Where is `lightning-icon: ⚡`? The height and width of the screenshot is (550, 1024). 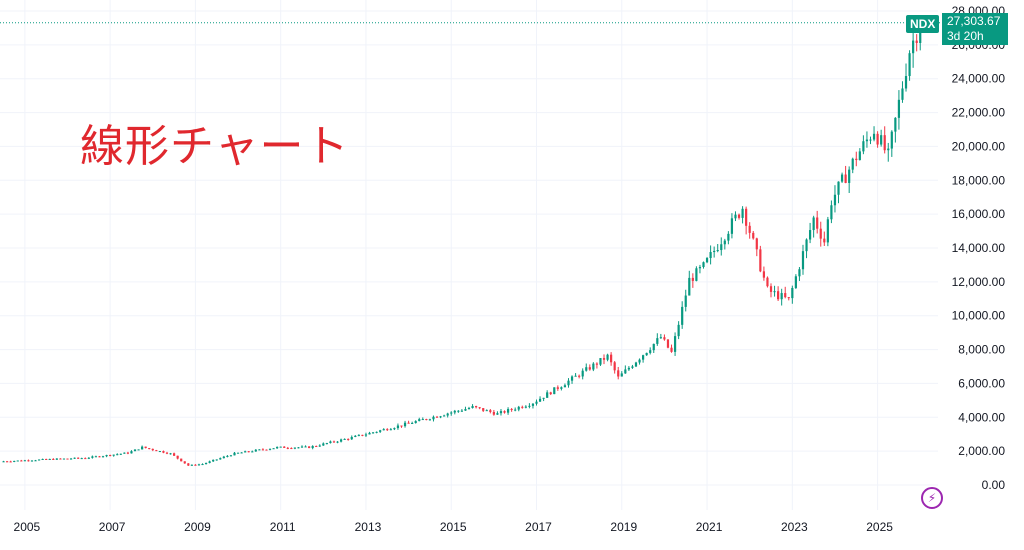
lightning-icon: ⚡ is located at coordinates (932, 498).